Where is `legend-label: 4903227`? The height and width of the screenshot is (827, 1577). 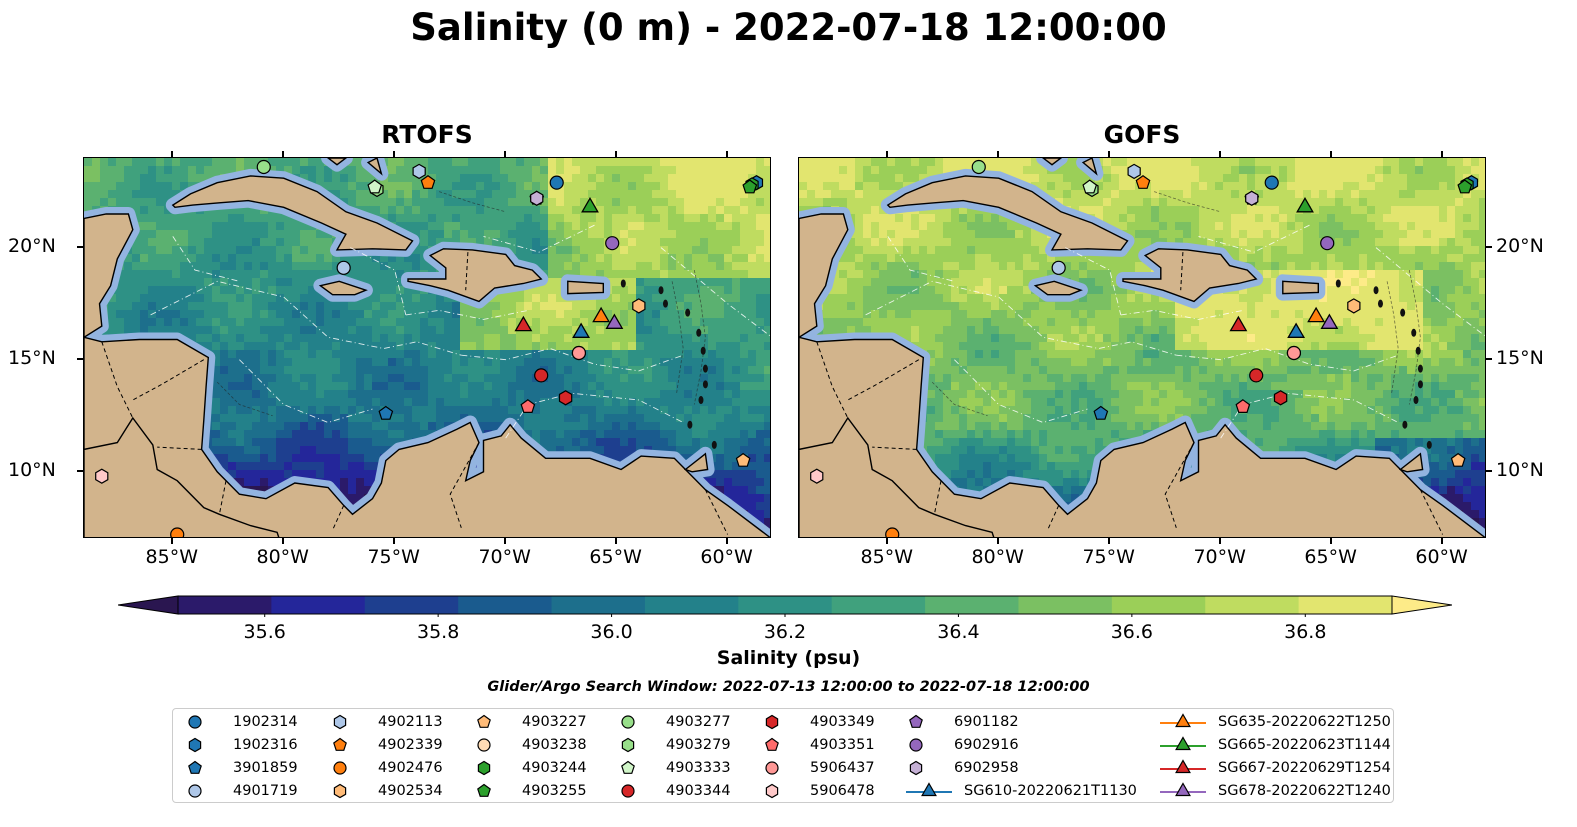 legend-label: 4903227 is located at coordinates (554, 722).